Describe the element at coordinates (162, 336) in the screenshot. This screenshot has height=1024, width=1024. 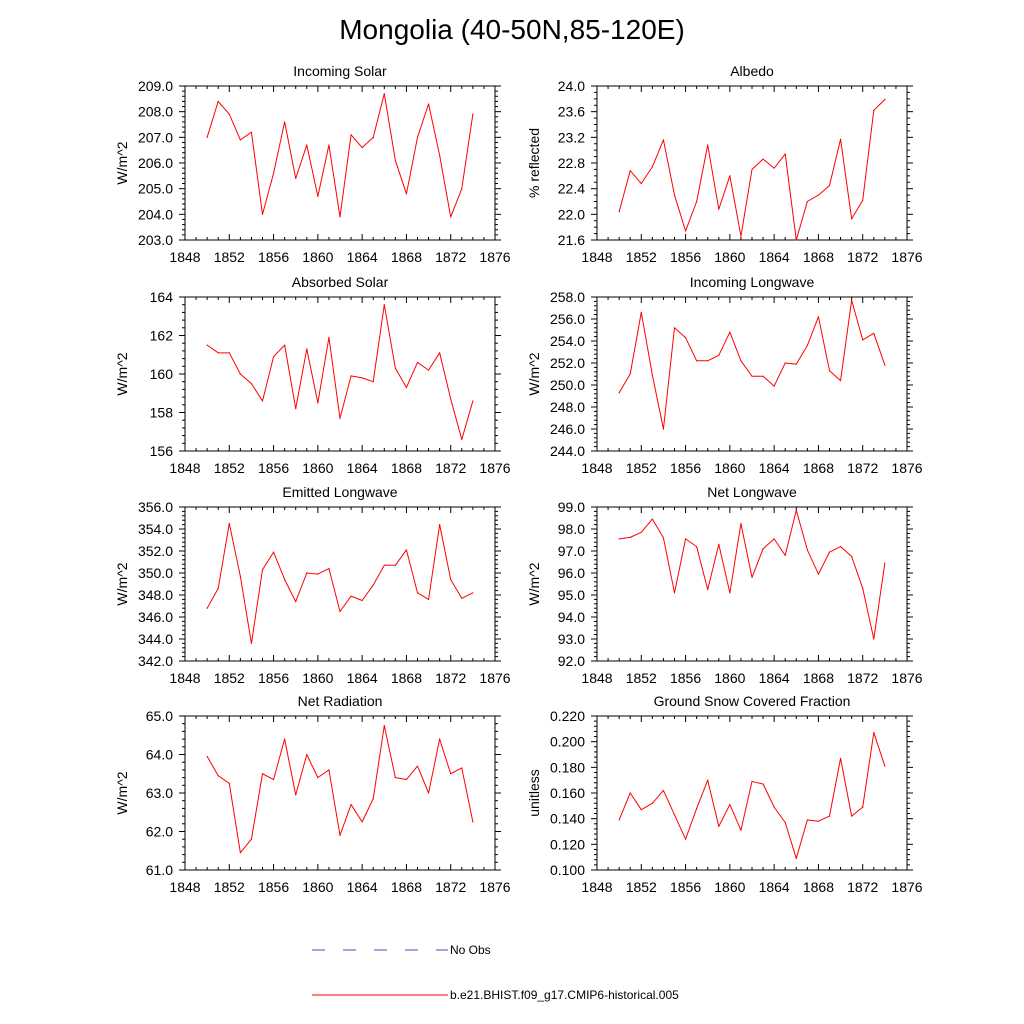
I see `y-tick-label: 162` at that location.